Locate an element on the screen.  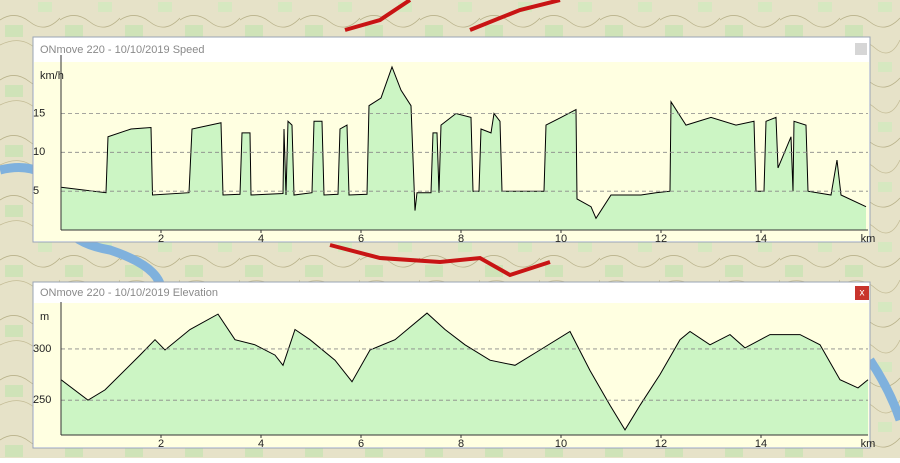
y-tick-label: 5 is located at coordinates (36, 191).